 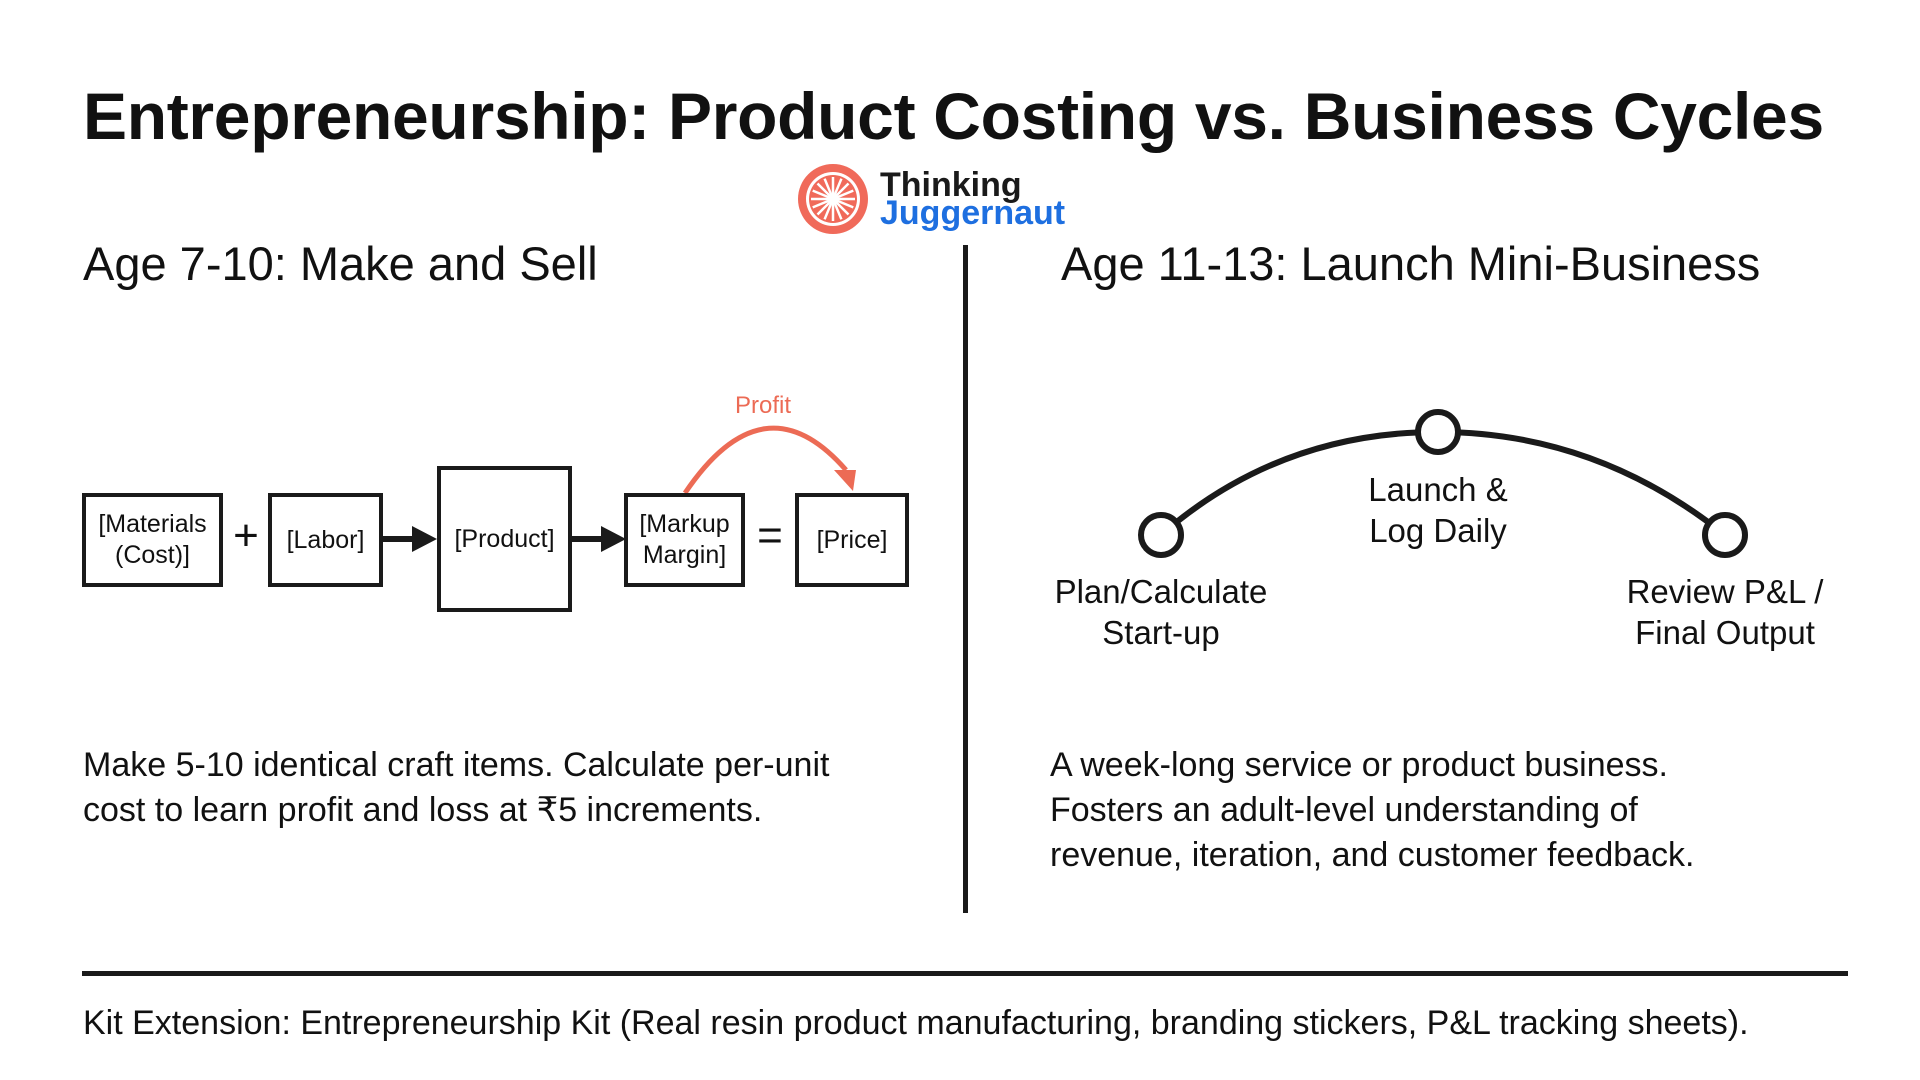 What do you see at coordinates (965, 579) in the screenshot?
I see `vertical-divider` at bounding box center [965, 579].